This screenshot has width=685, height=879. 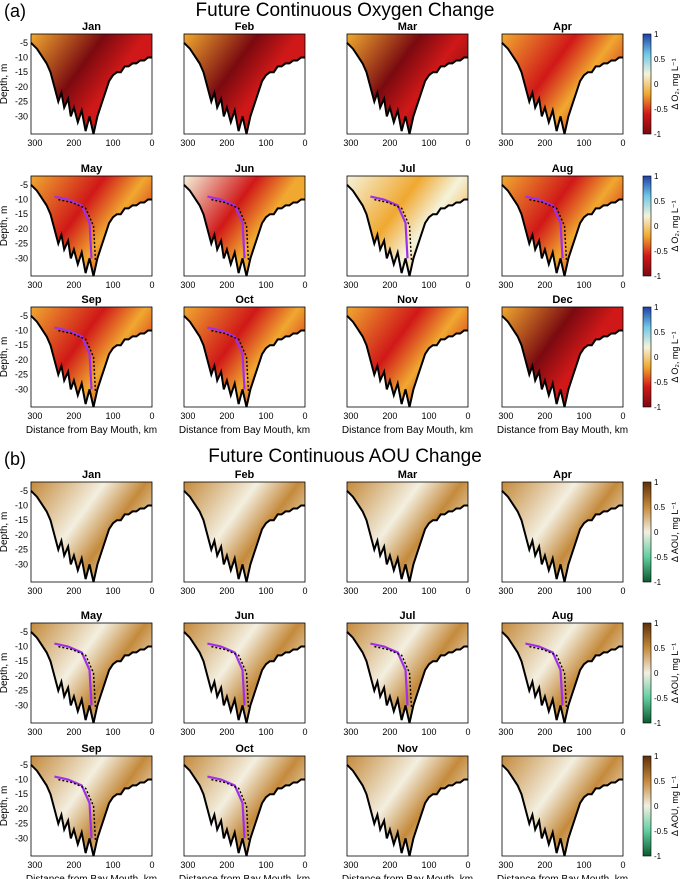 What do you see at coordinates (15, 459) in the screenshot?
I see `panel-b-label: (b)` at bounding box center [15, 459].